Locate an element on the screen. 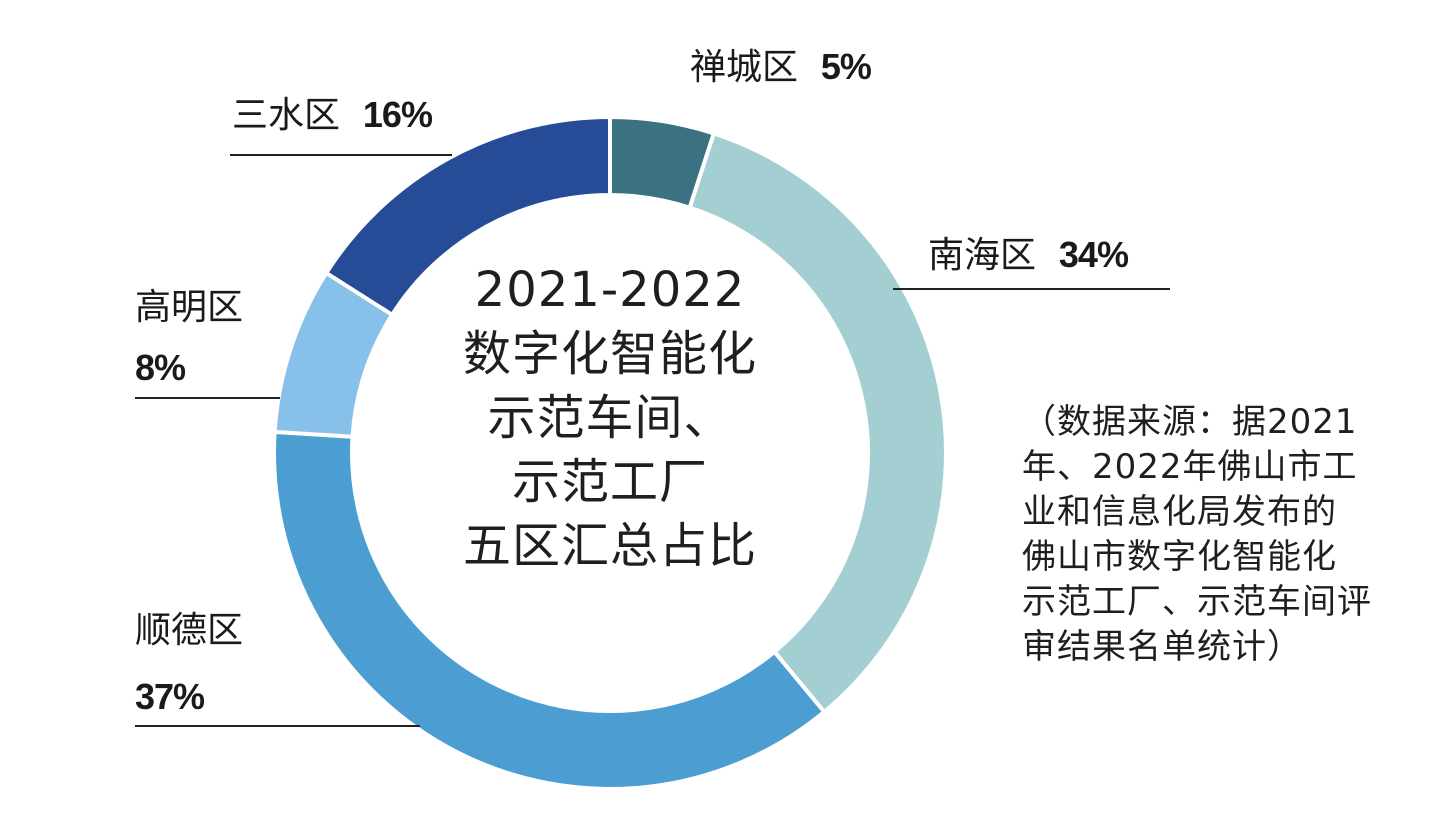  label-shunde-name: 顺德区 is located at coordinates (189, 630).